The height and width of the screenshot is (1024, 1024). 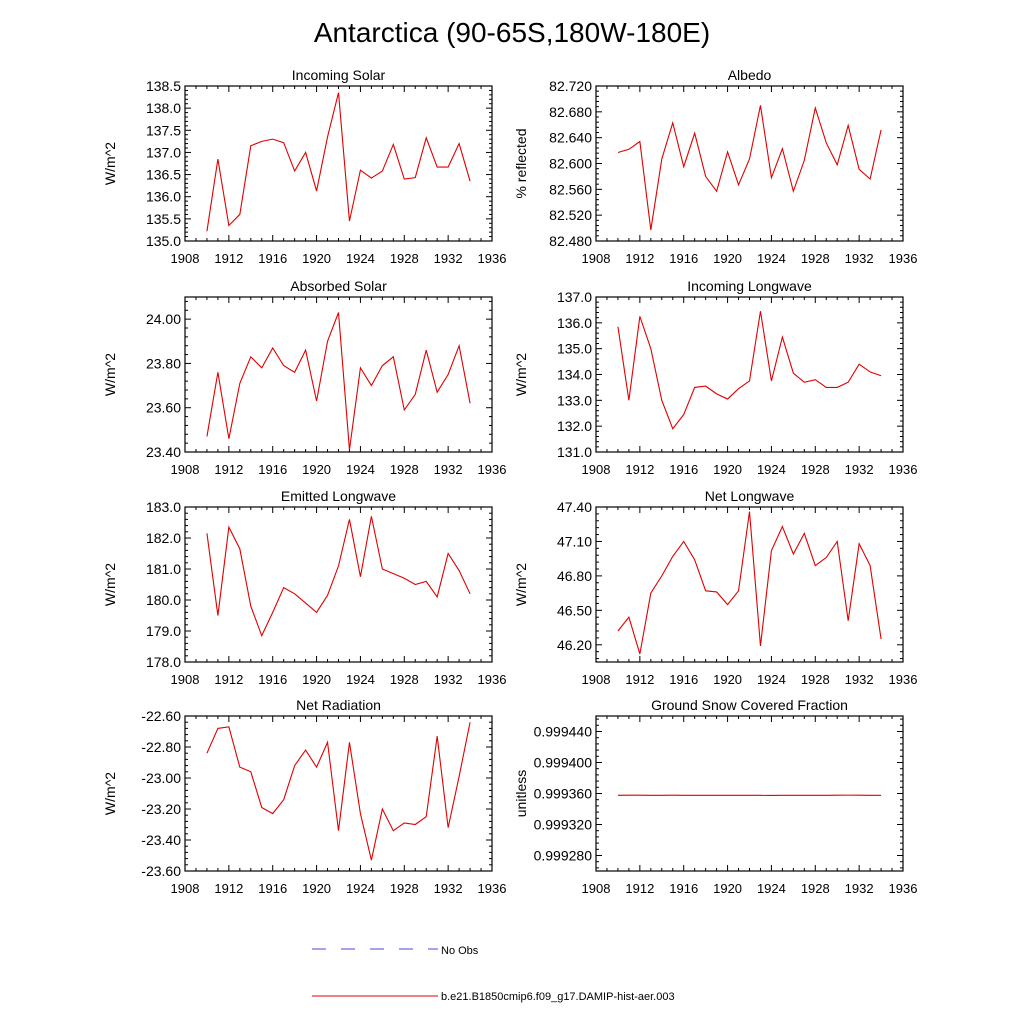 I want to click on y-tick-label-albedo: 82.680, so click(x=570, y=112).